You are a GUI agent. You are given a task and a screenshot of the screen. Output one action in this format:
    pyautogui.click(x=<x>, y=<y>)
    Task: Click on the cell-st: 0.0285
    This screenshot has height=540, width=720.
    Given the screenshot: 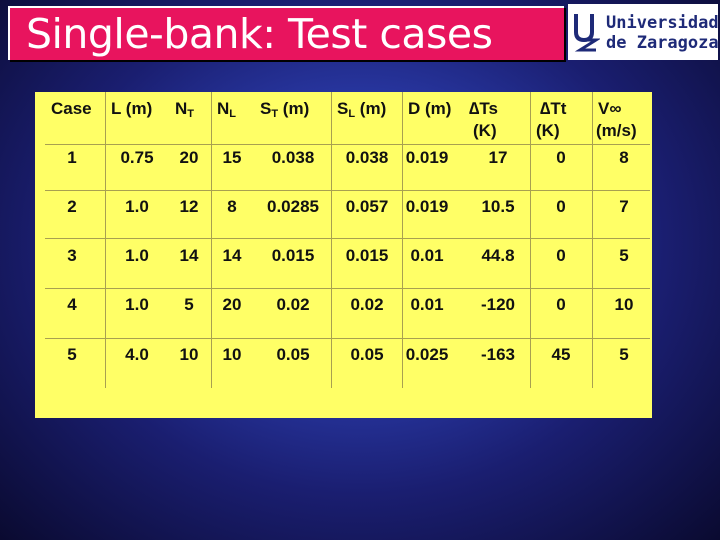 What is the action you would take?
    pyautogui.click(x=293, y=206)
    